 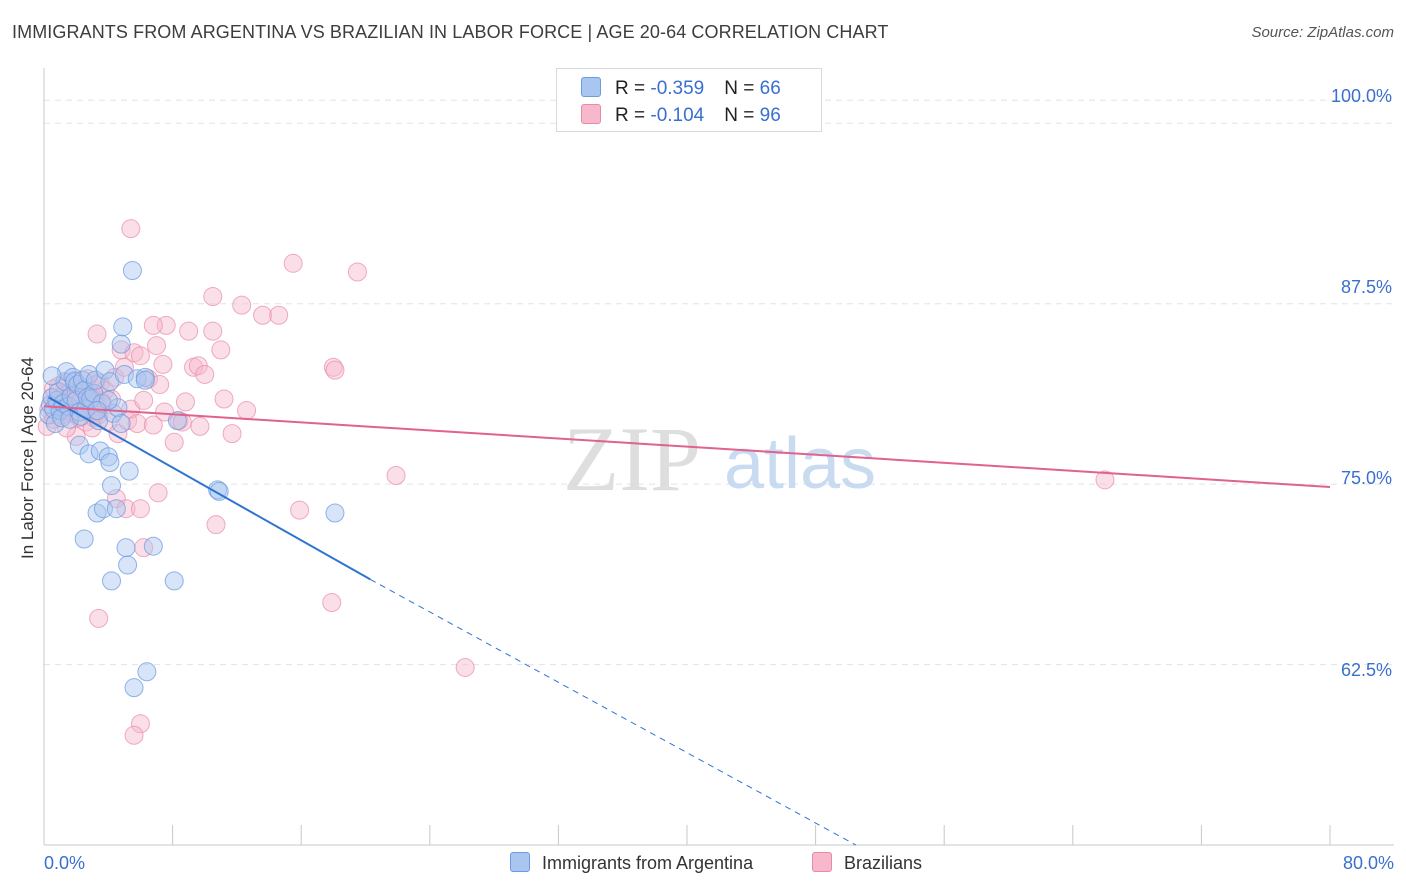 I want to click on watermark-atlas: atlas, so click(x=800, y=464).